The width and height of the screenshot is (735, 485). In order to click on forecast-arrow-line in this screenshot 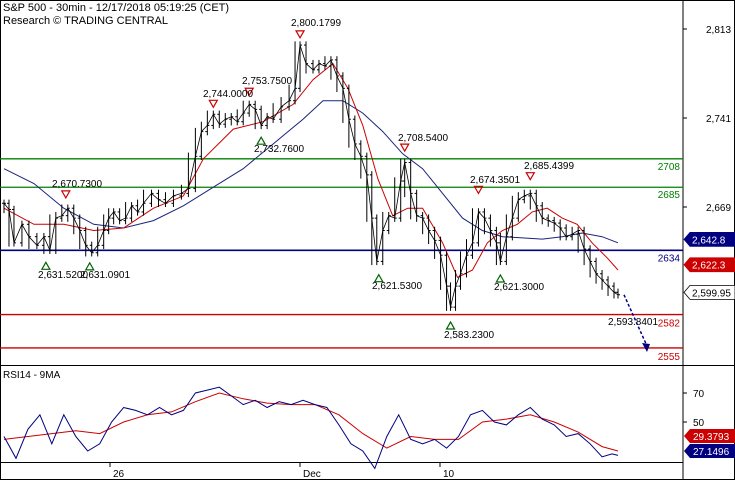, I will do `click(635, 320)`.